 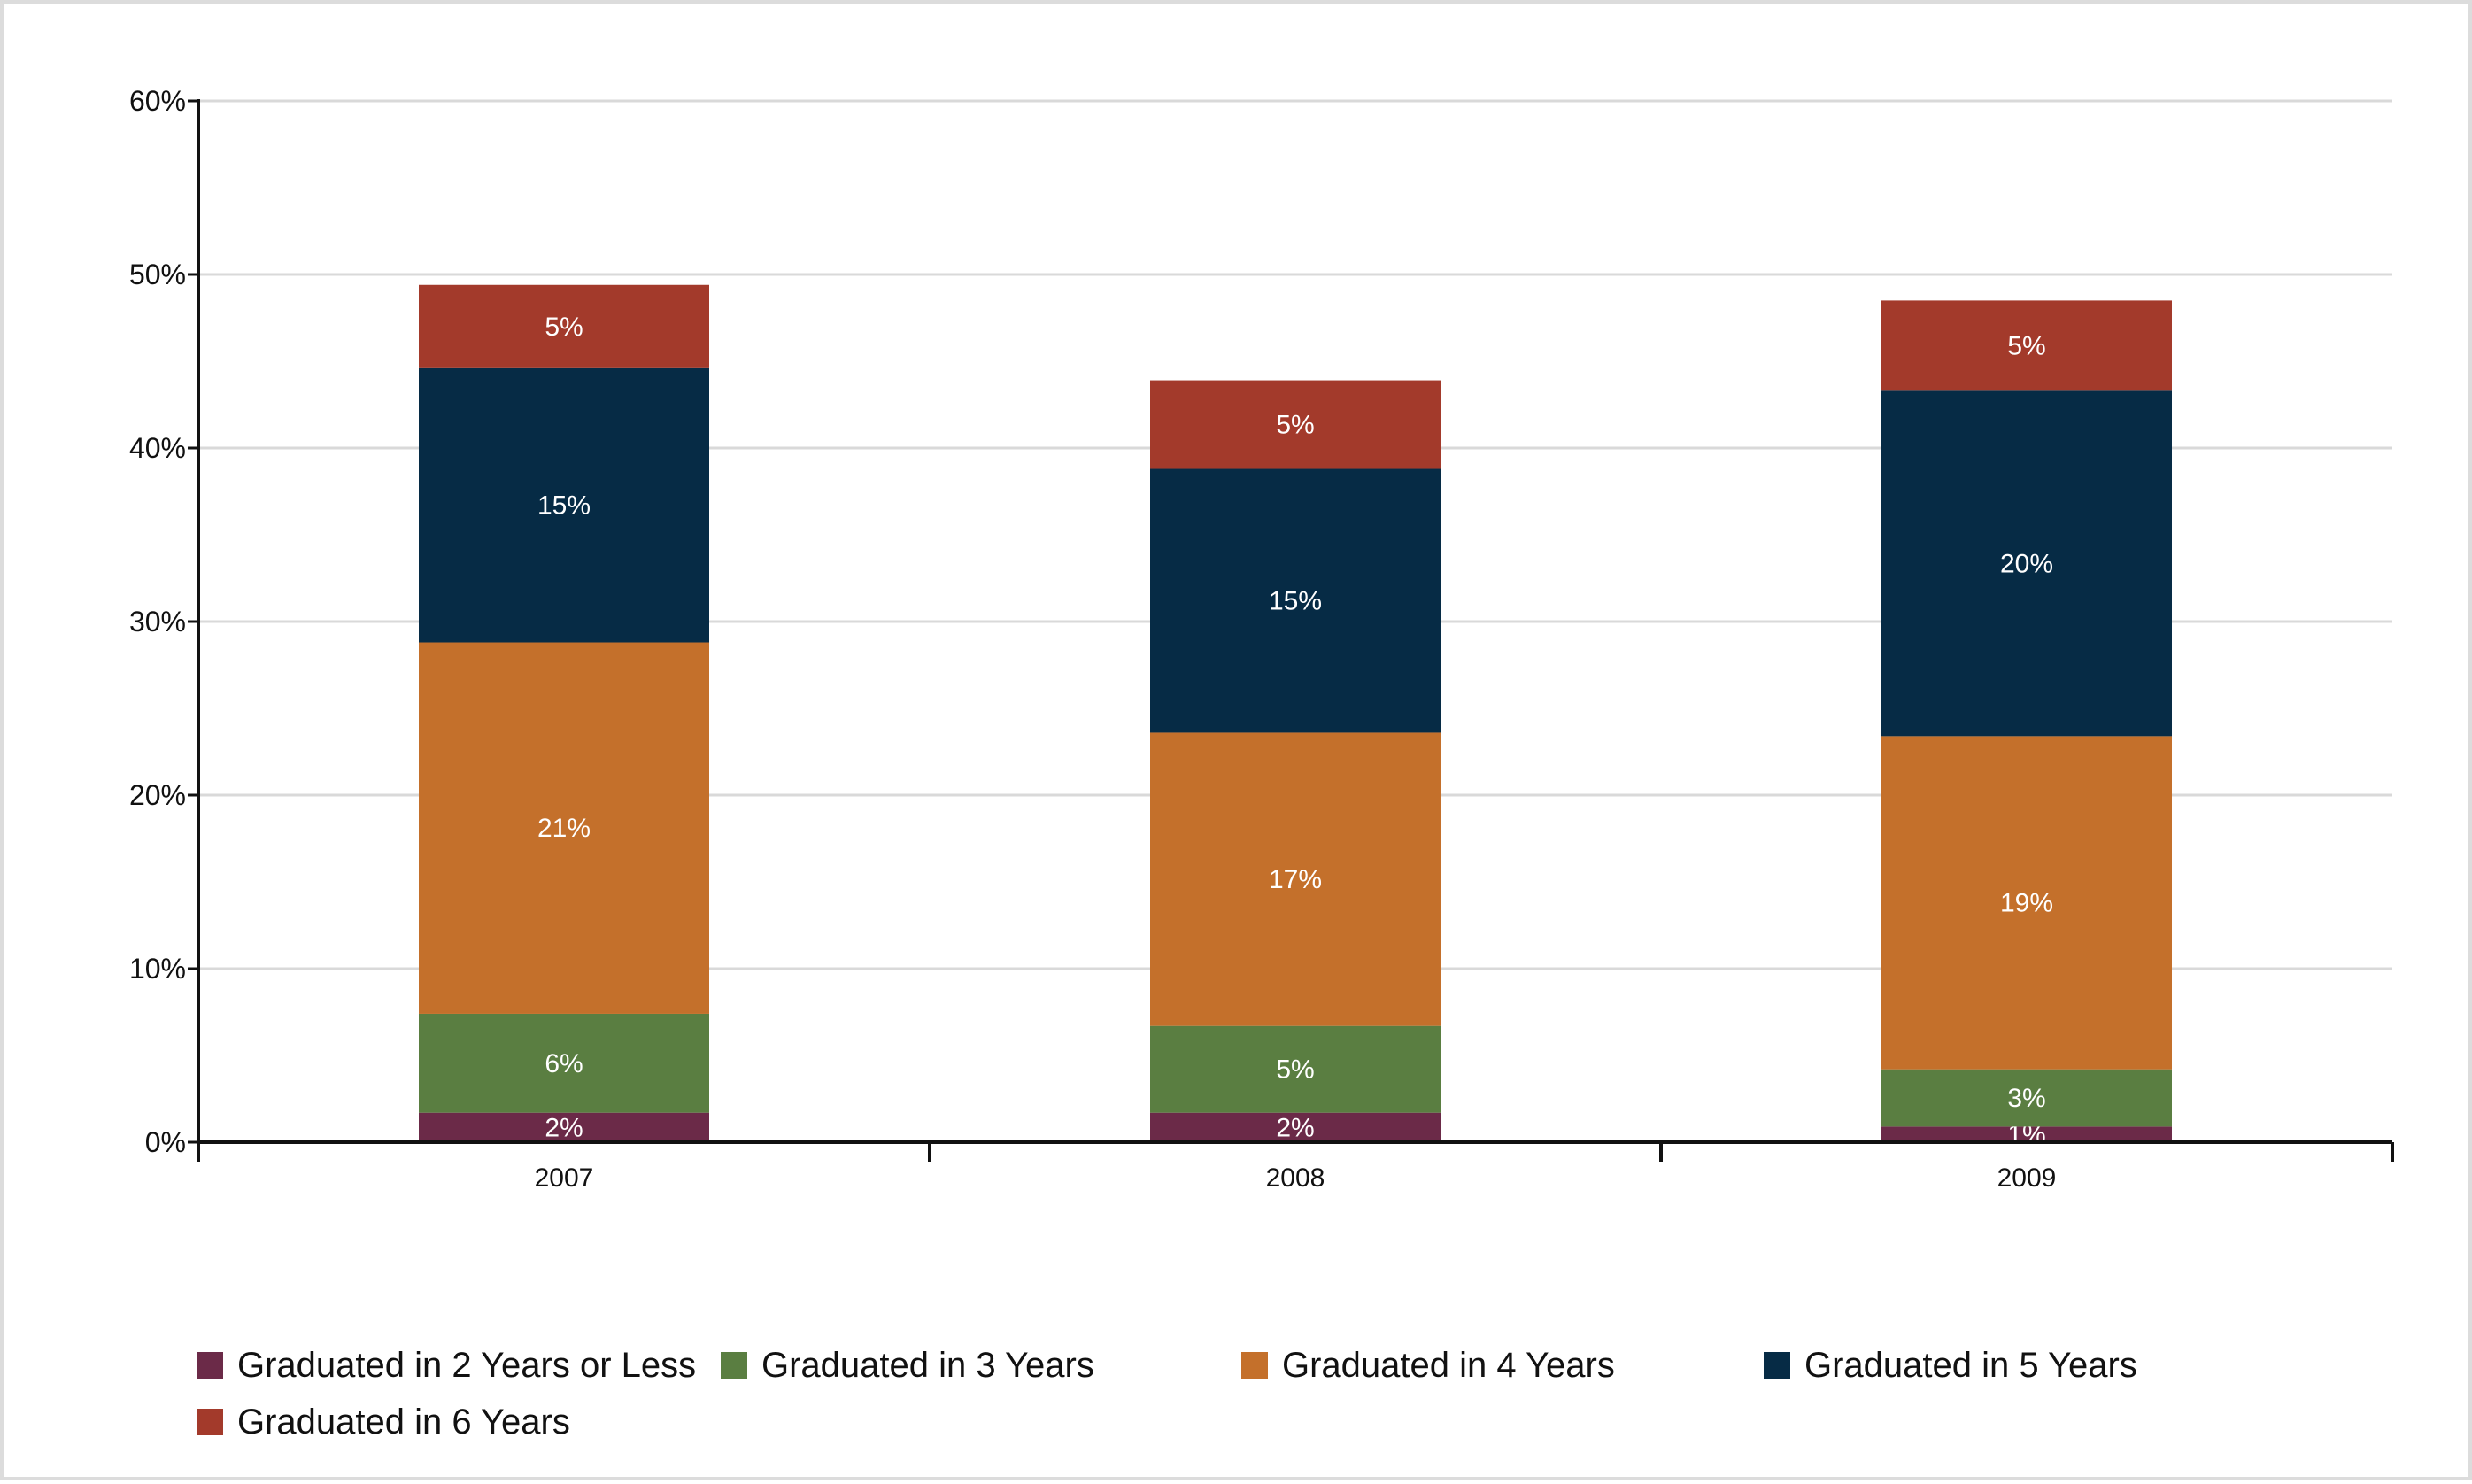 I want to click on legend-item: Graduated in 4 Years, so click(x=1428, y=1365).